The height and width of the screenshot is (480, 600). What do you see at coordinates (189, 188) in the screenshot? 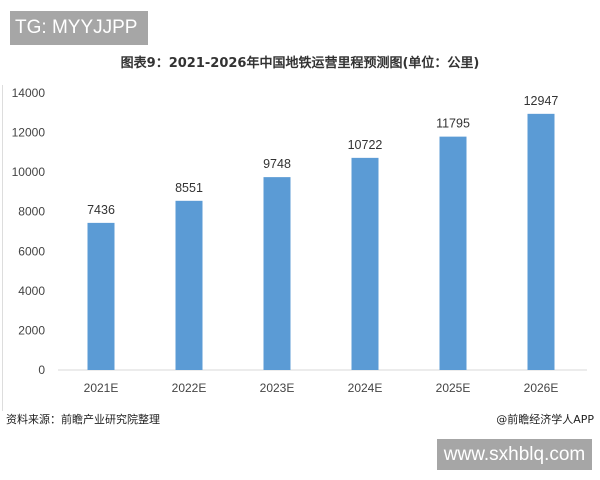
I see `data-label: 8551` at bounding box center [189, 188].